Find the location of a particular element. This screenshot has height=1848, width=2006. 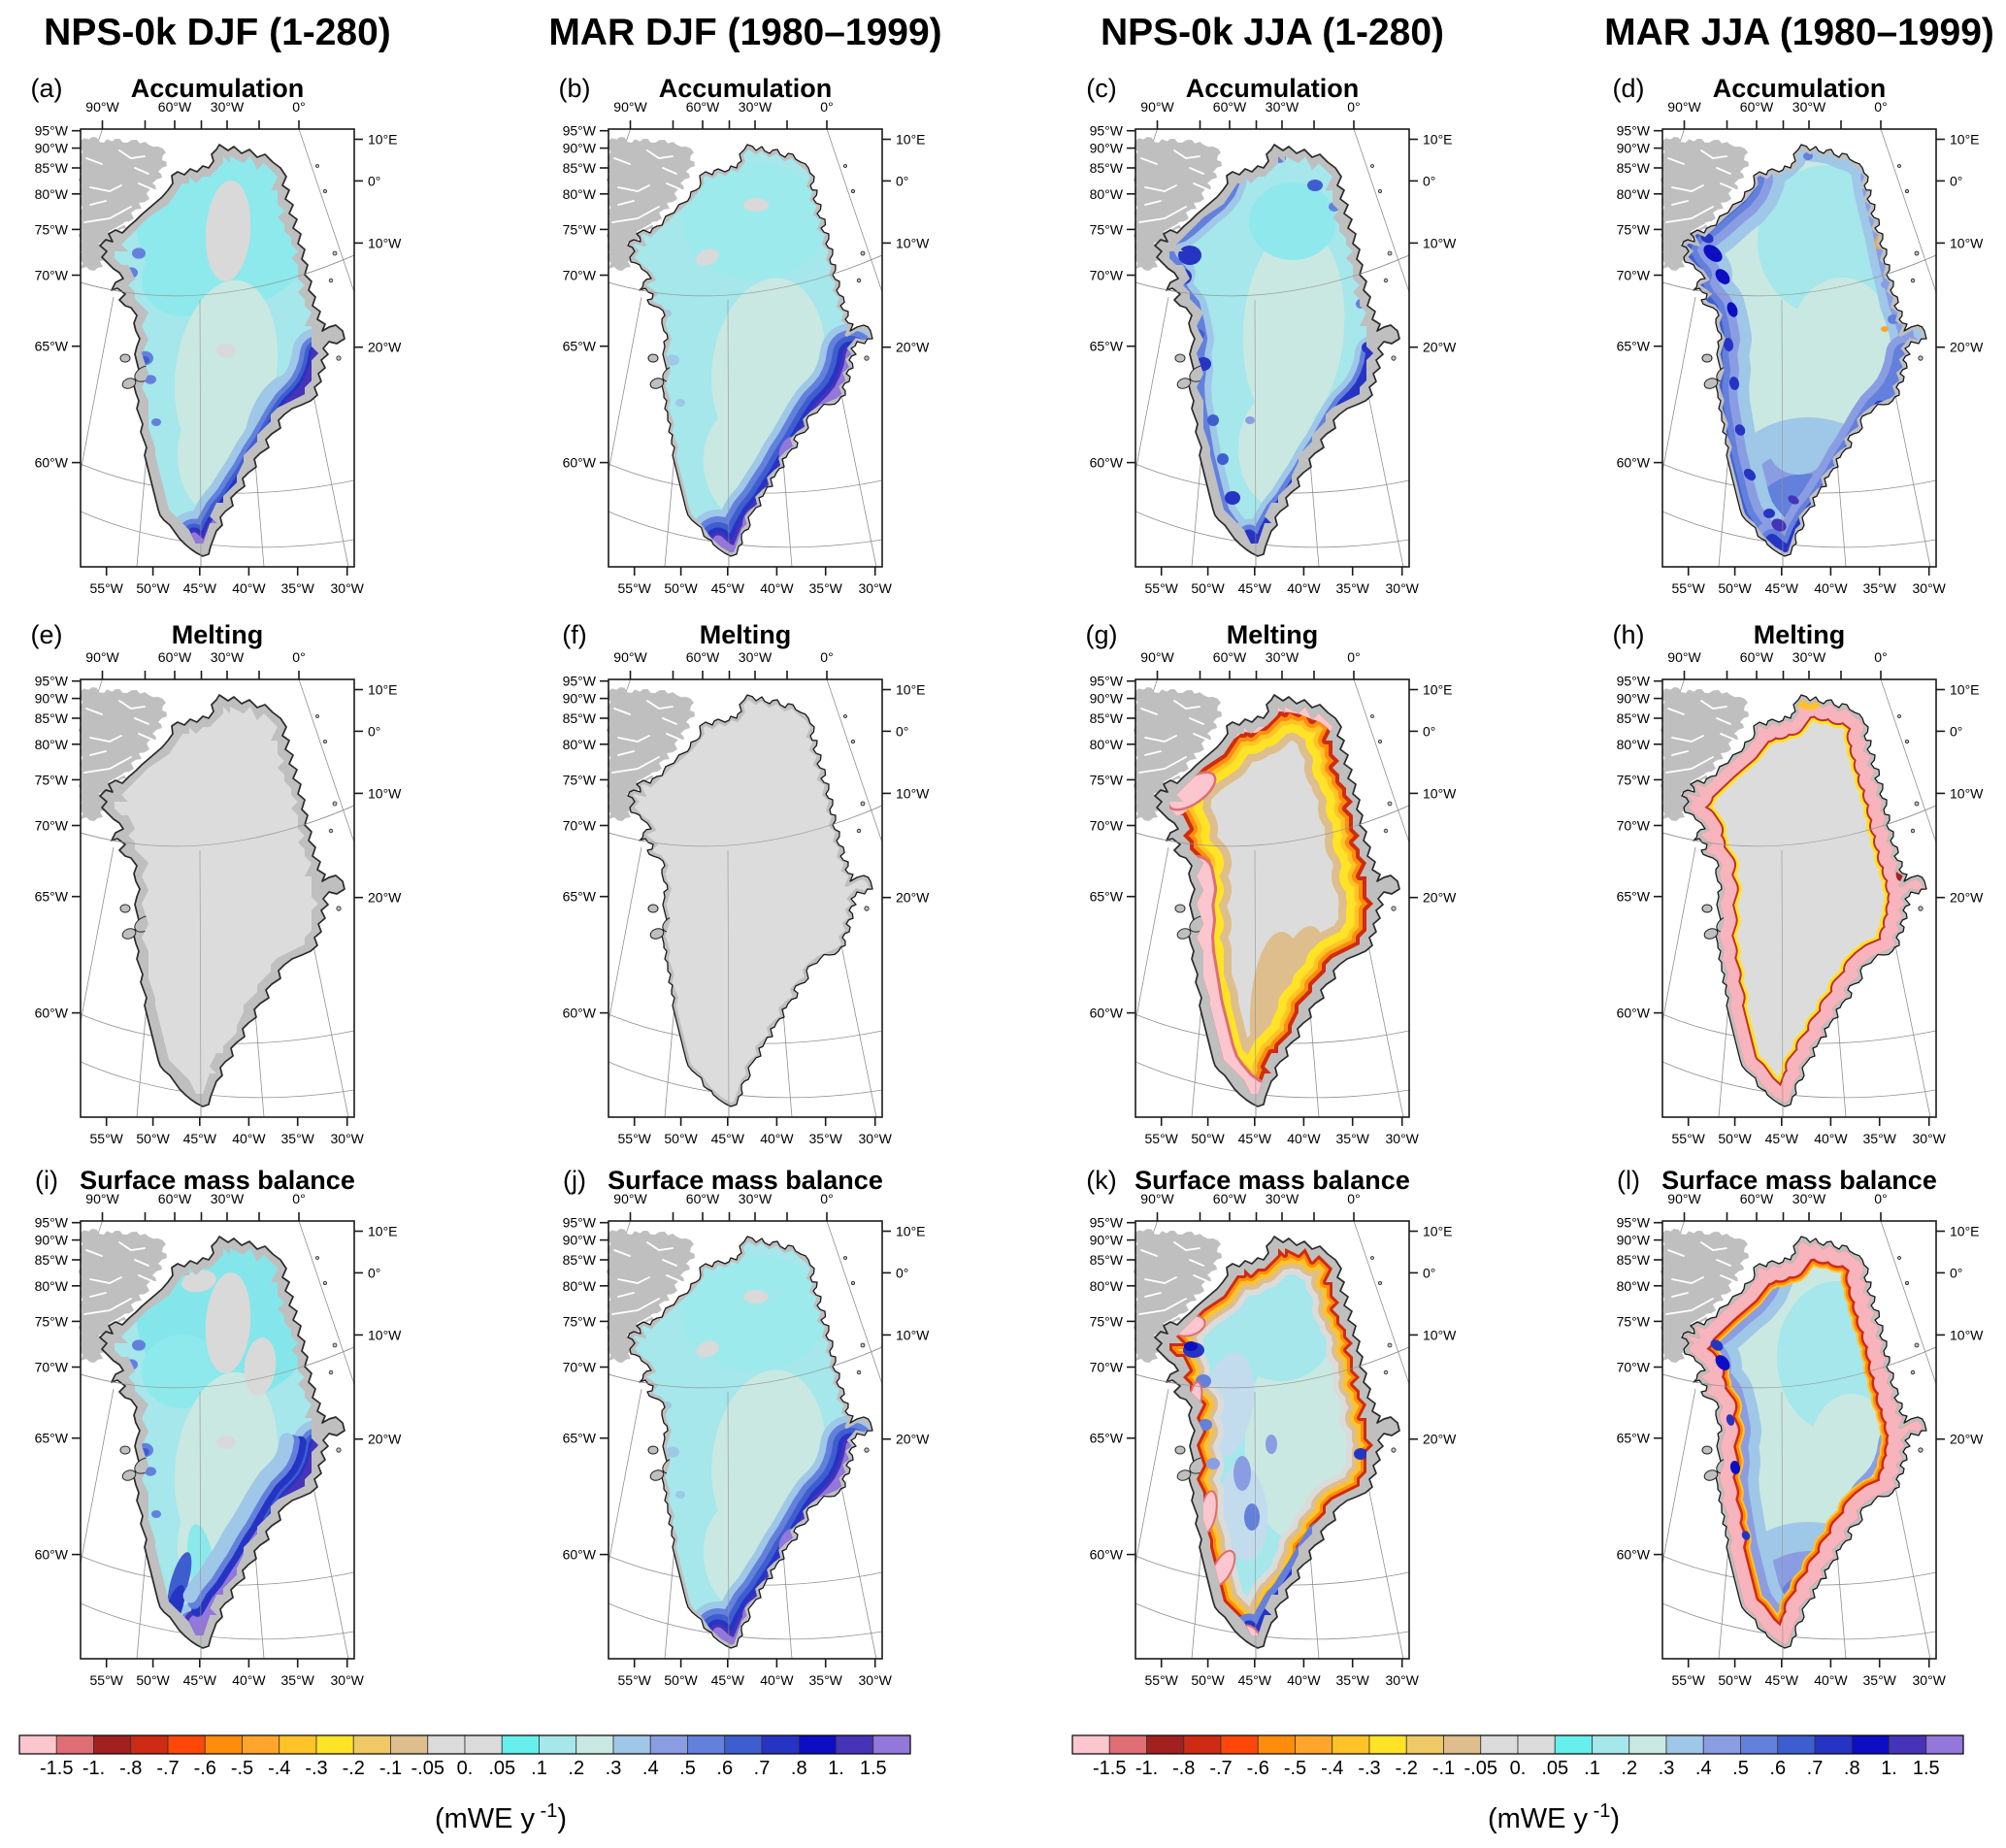

svg-text: MAR JJA (1980–1999) is located at coordinates (1799, 32).